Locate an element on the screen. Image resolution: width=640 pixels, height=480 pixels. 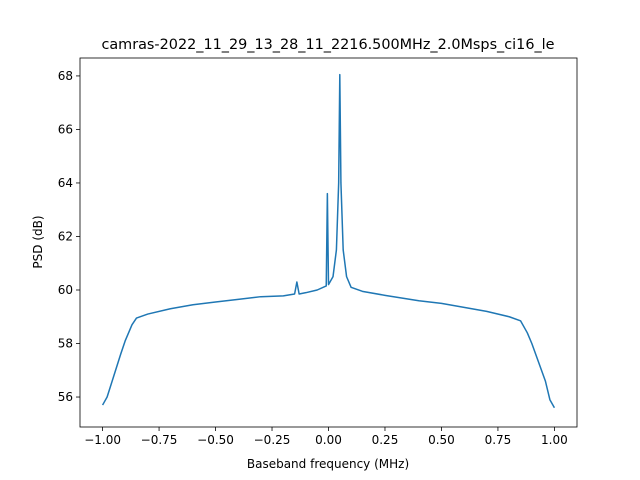
x-tick-label: −0.75 is located at coordinates (159, 440).